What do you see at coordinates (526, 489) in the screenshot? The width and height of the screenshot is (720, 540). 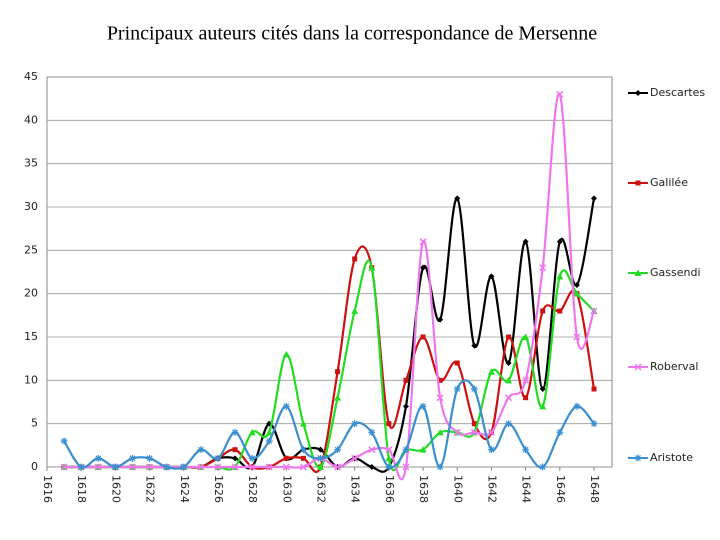 I see `x-tick-label: 1644` at bounding box center [526, 489].